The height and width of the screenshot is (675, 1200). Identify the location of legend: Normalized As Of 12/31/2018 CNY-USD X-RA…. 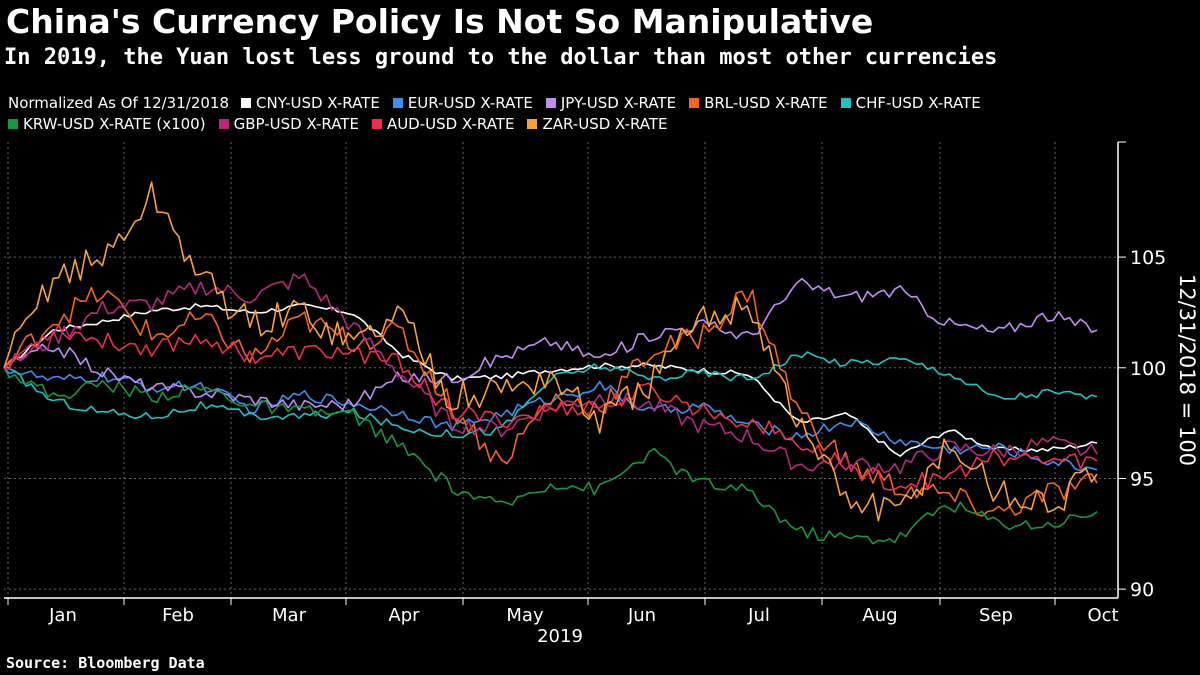
(603, 113).